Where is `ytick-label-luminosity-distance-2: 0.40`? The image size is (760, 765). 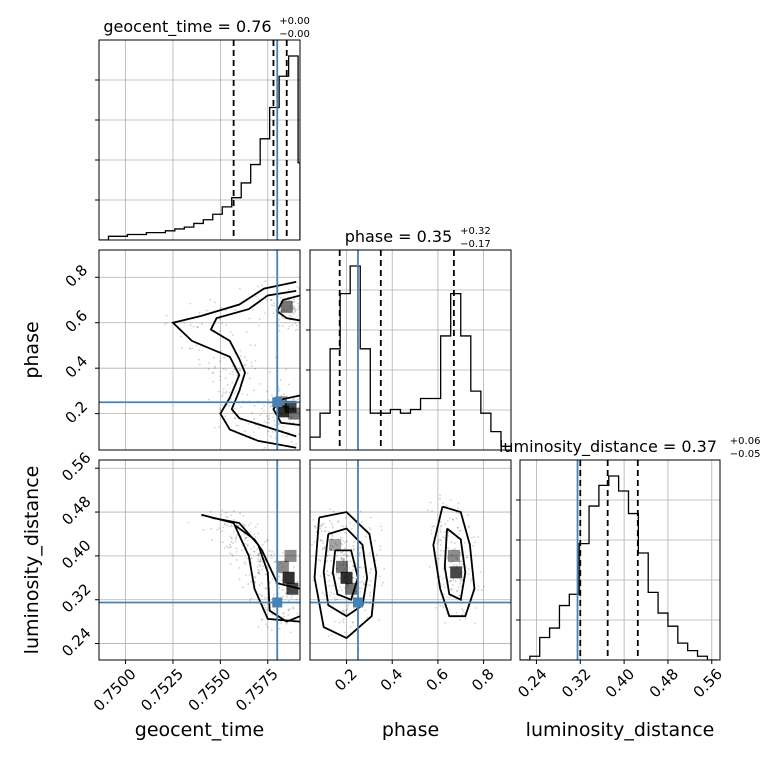
ytick-label-luminosity-distance-2: 0.40 is located at coordinates (76, 554).